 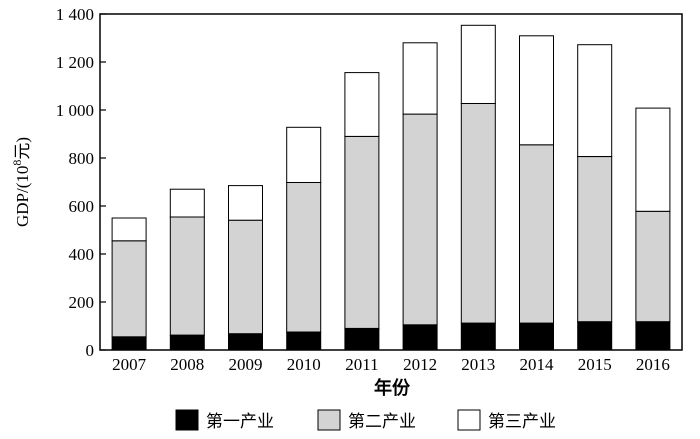 What do you see at coordinates (187, 364) in the screenshot?
I see `x-tick-label: 2008` at bounding box center [187, 364].